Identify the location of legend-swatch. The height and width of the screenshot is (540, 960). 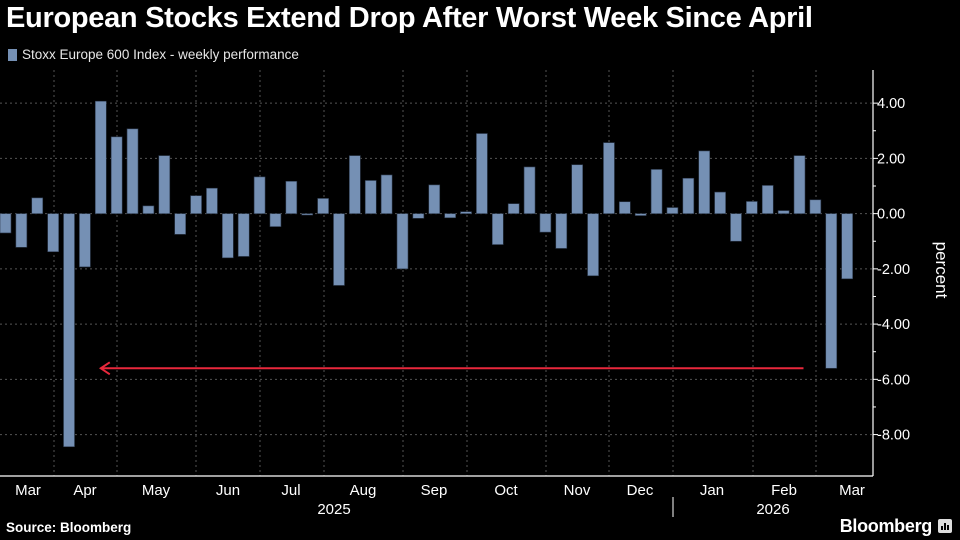
(12, 54).